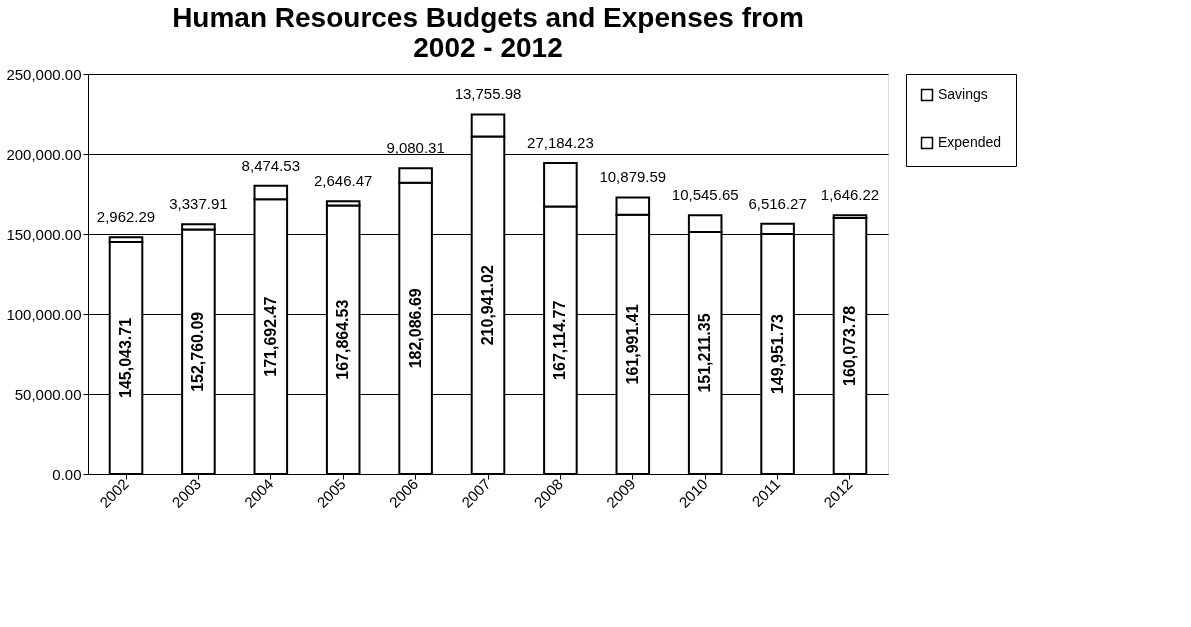 The image size is (1191, 627). I want to click on data-label: 160,073.78, so click(849, 345).